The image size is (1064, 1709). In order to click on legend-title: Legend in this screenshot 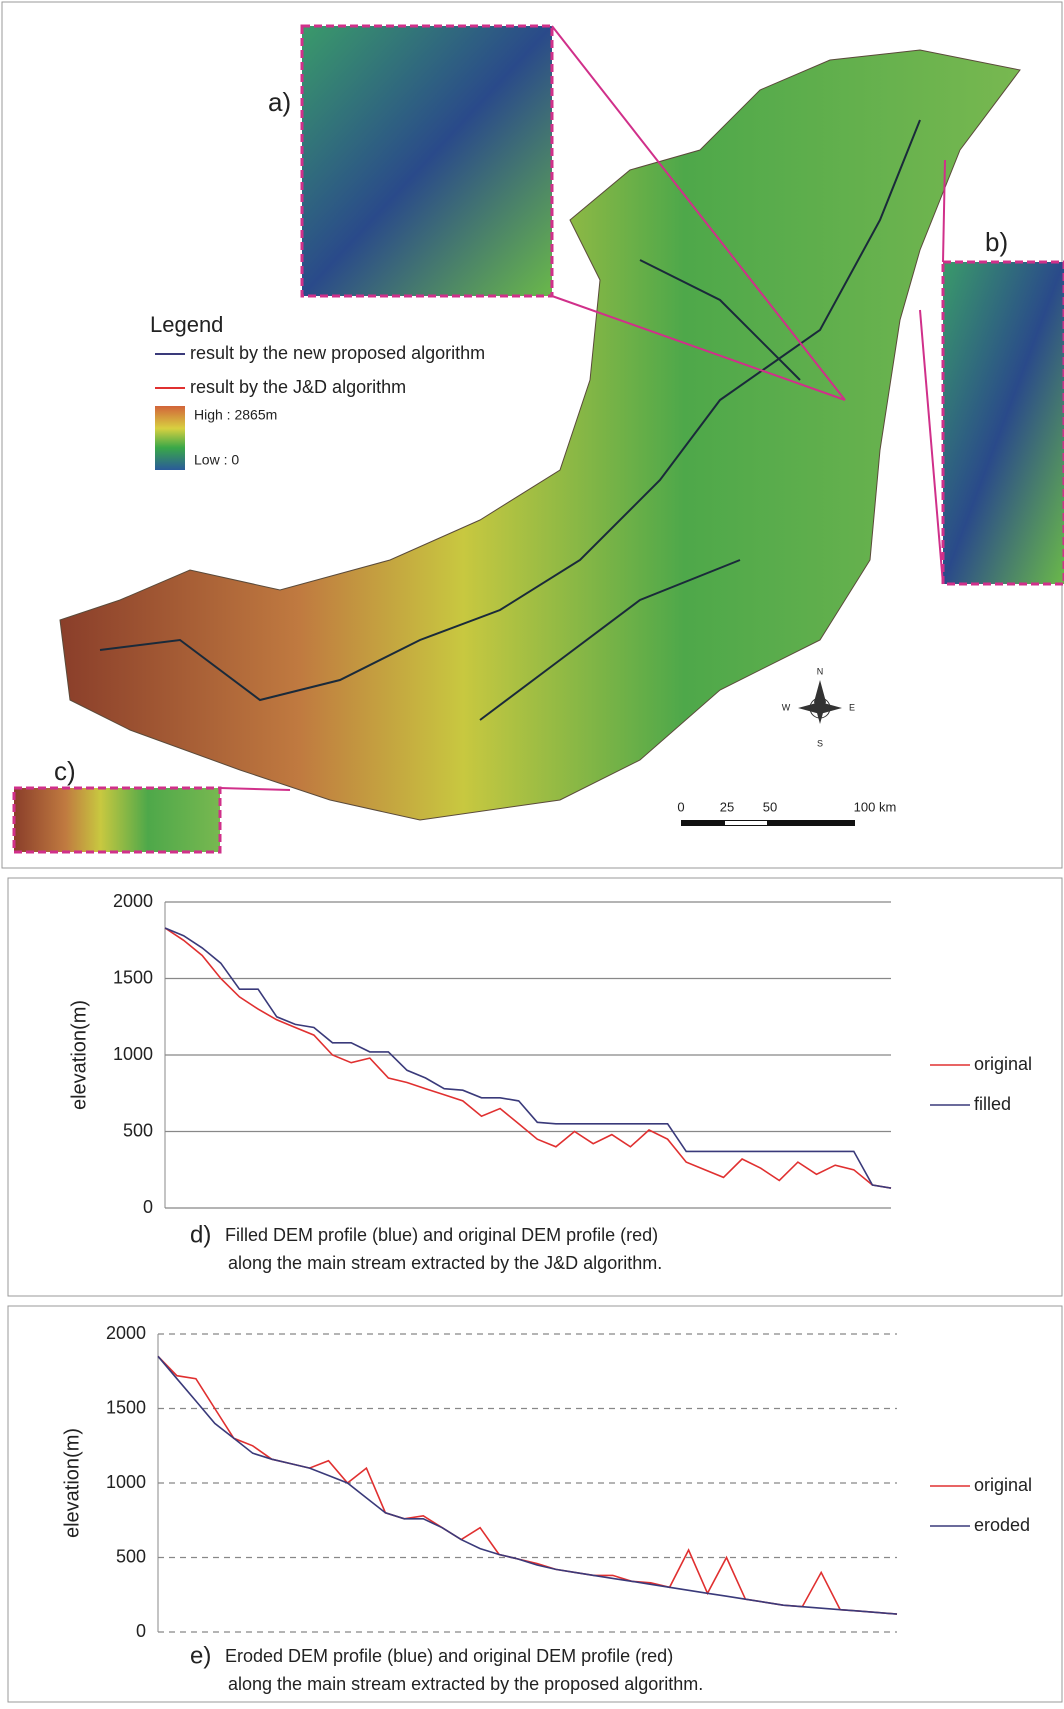, I will do `click(186, 324)`.